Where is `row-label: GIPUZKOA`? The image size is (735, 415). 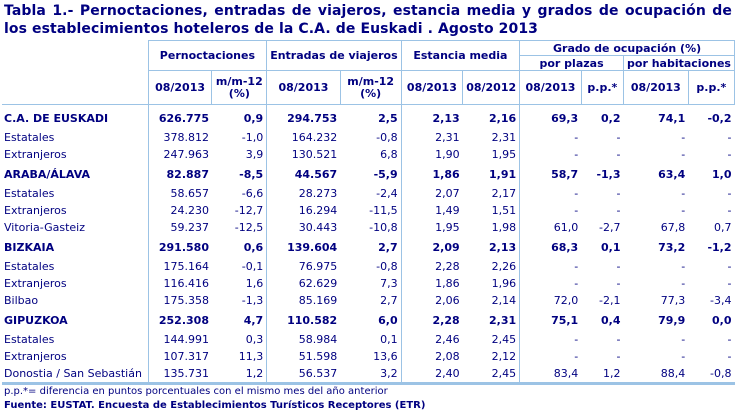
row-label: GIPUZKOA is located at coordinates (36, 320).